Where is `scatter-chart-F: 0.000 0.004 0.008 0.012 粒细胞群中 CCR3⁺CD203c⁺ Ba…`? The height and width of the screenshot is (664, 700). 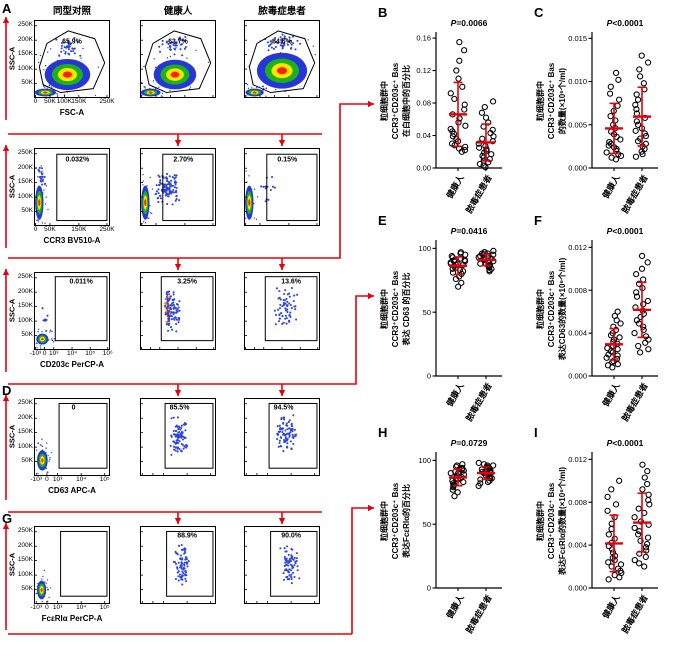
scatter-chart-F: 0.000 0.004 0.008 0.012 粒细胞群中 CCR3⁺CD203c⁺ Ba… is located at coordinates (596, 325).